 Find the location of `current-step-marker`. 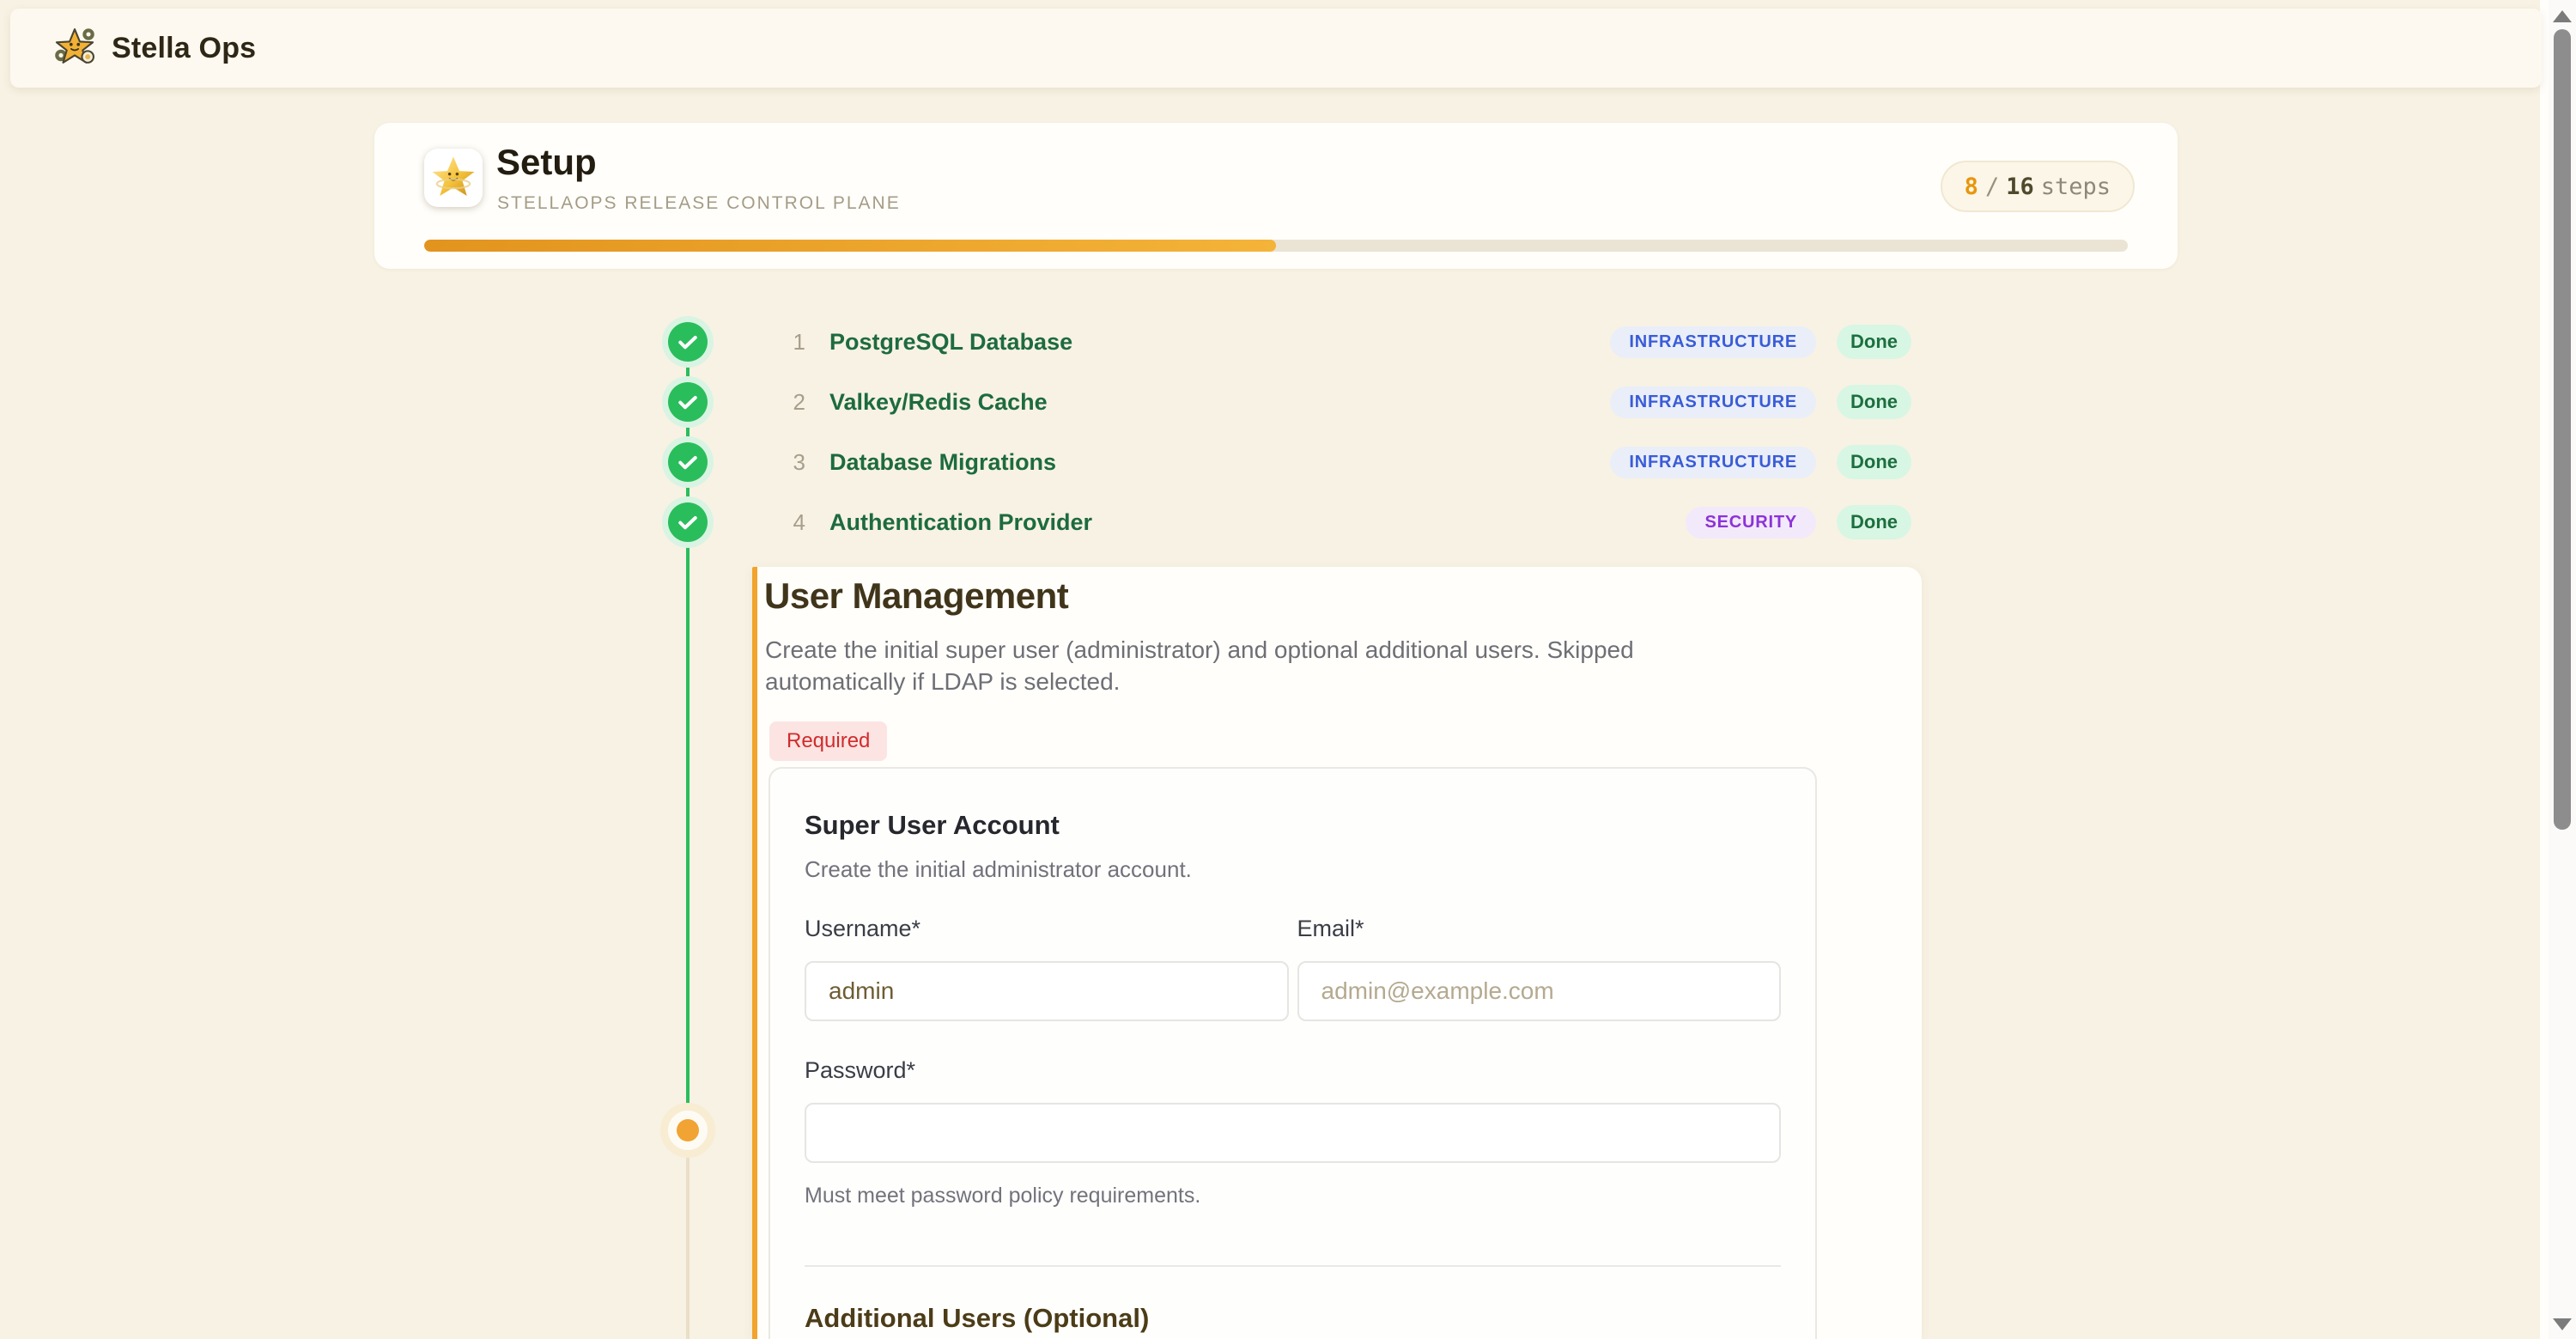

current-step-marker is located at coordinates (687, 1130).